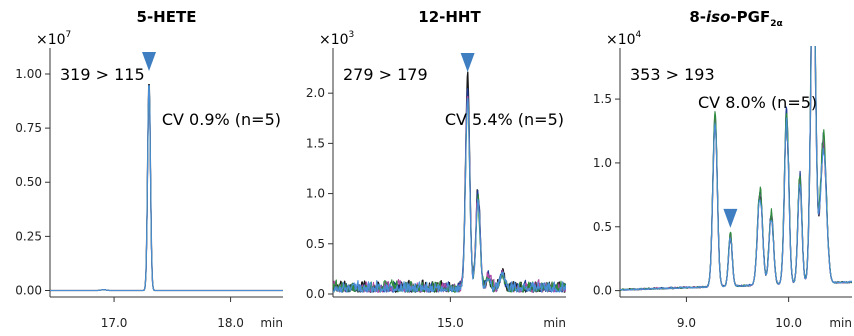  What do you see at coordinates (735, 18) in the screenshot?
I see `chart-title: 8-iso-PGF2α` at bounding box center [735, 18].